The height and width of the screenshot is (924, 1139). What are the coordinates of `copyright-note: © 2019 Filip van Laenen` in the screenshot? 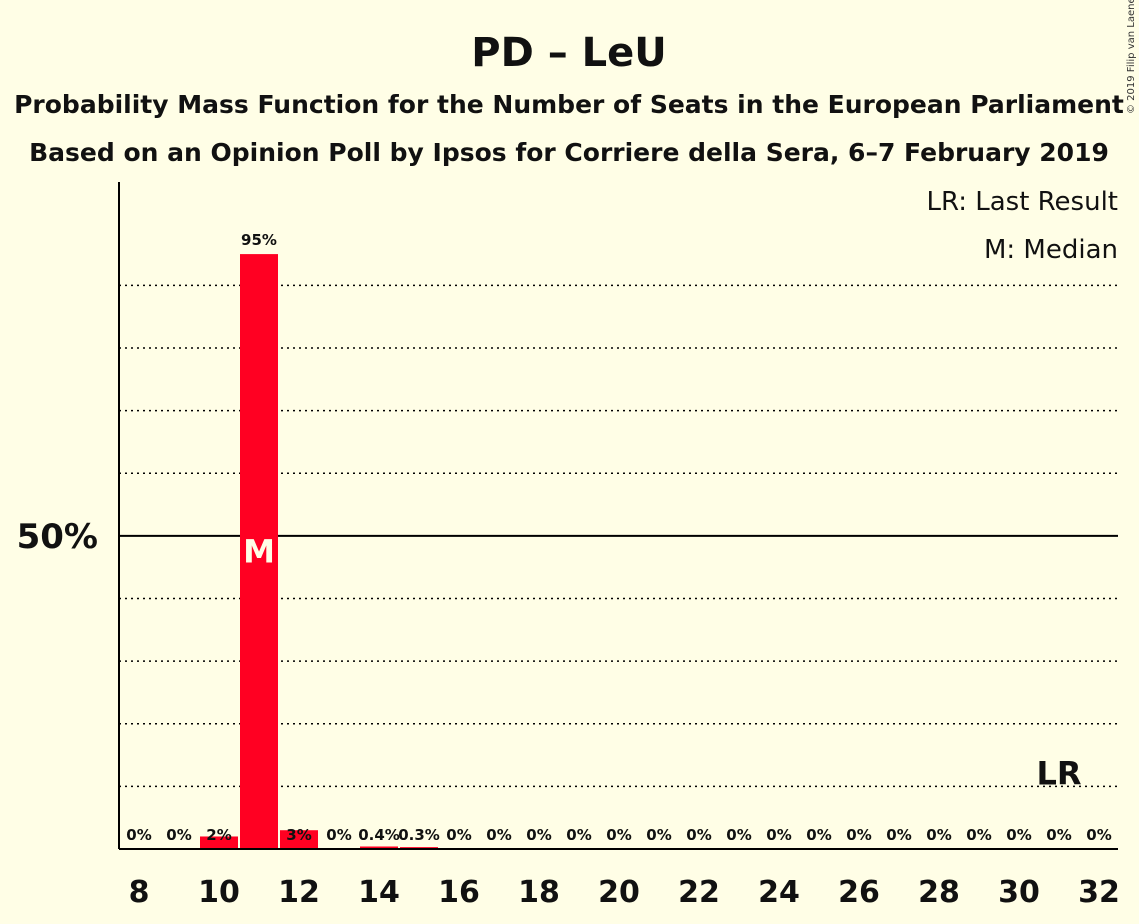 It's located at (1131, 57).